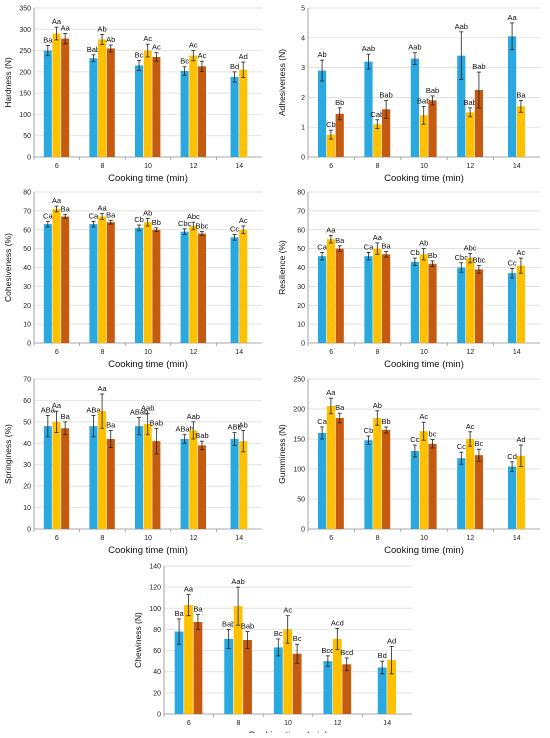  I want to click on y-tick-label: 70, so click(301, 211).